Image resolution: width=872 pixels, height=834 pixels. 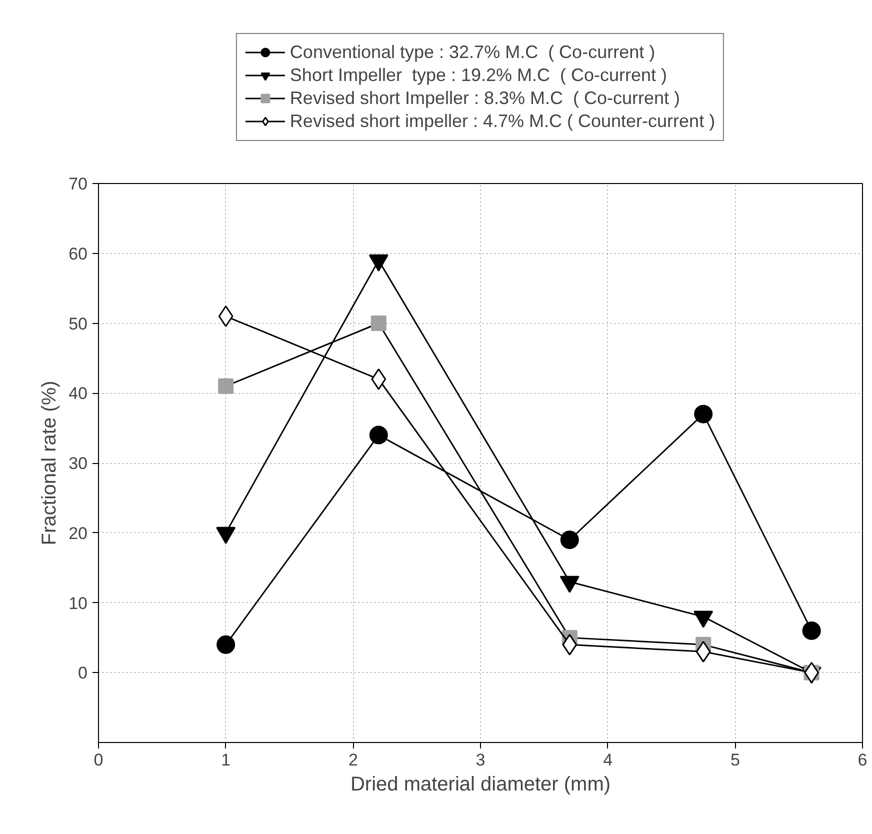 What do you see at coordinates (78, 324) in the screenshot?
I see `y-tick-label: 50` at bounding box center [78, 324].